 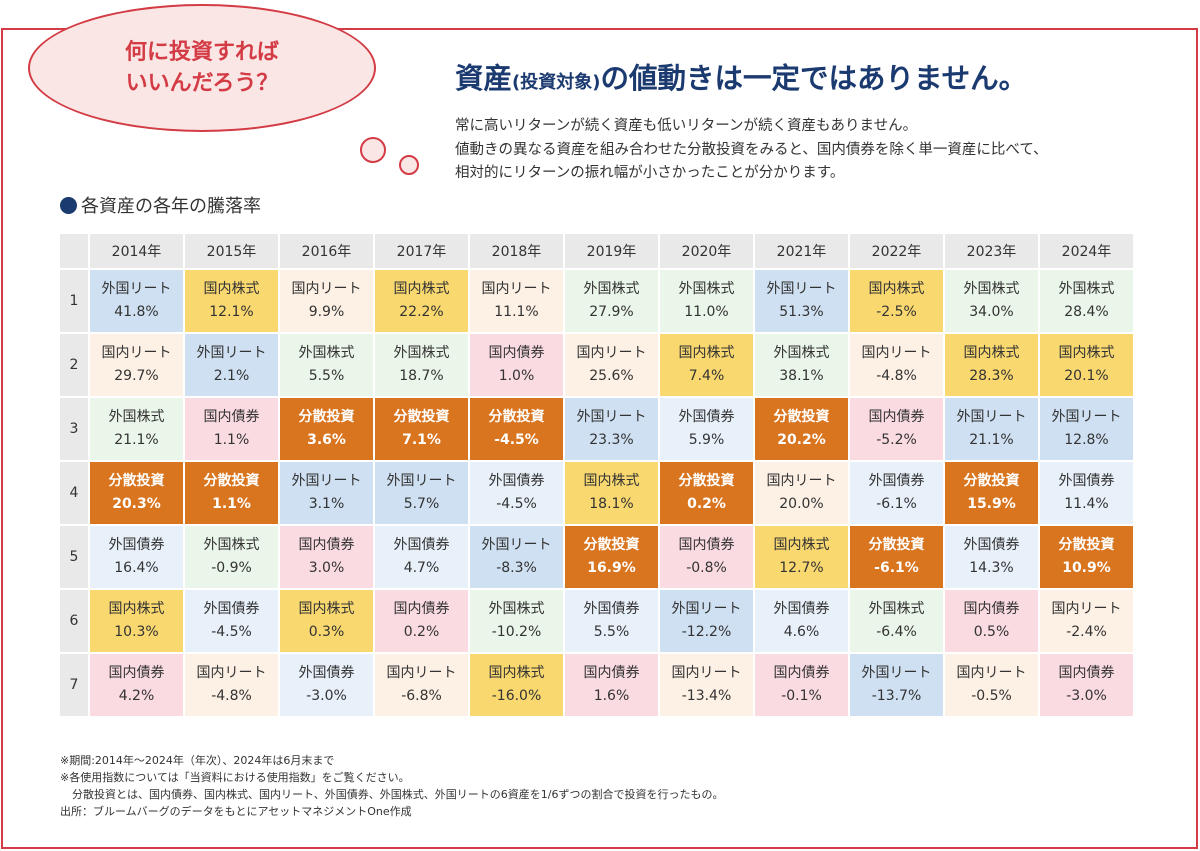 What do you see at coordinates (136, 376) in the screenshot?
I see `return-value: 29.7%` at bounding box center [136, 376].